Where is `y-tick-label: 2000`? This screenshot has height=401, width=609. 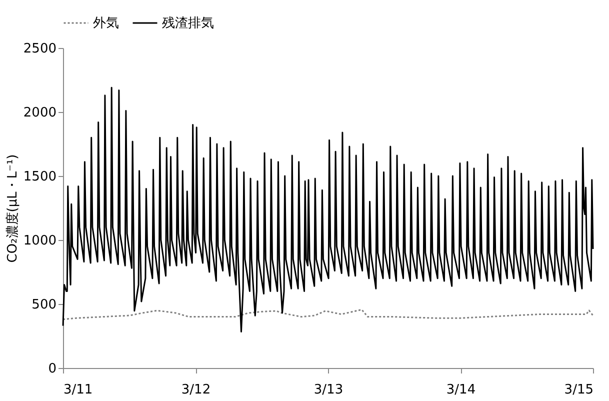 y-tick-label: 2000 is located at coordinates (39, 113).